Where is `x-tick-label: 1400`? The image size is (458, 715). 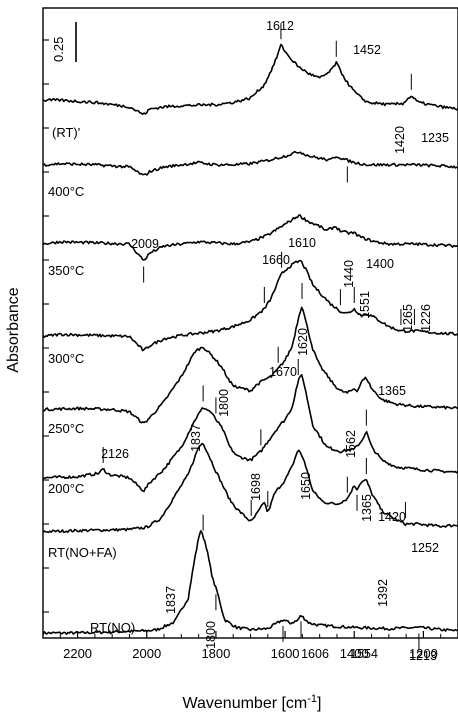 x-tick-label: 1400 is located at coordinates (354, 653).